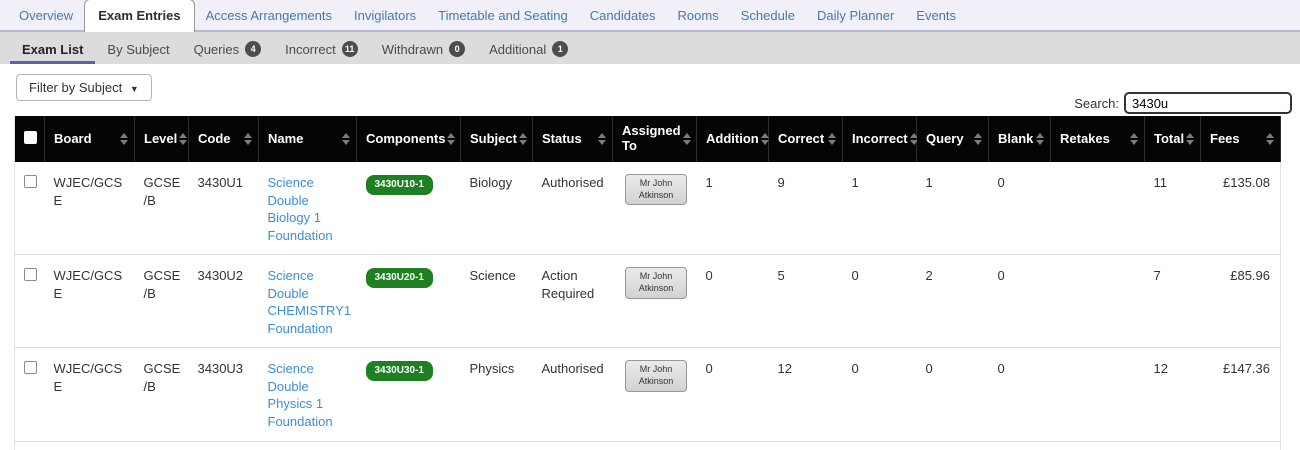  I want to click on tab-by-subject-label: By Subject, so click(138, 49).